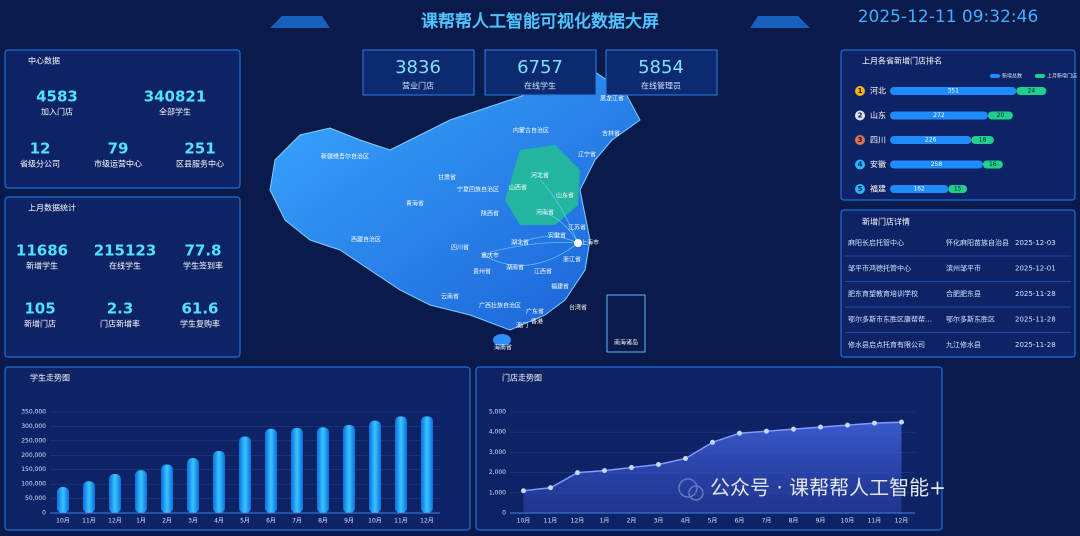  I want to click on rank-number: 3, so click(860, 140).